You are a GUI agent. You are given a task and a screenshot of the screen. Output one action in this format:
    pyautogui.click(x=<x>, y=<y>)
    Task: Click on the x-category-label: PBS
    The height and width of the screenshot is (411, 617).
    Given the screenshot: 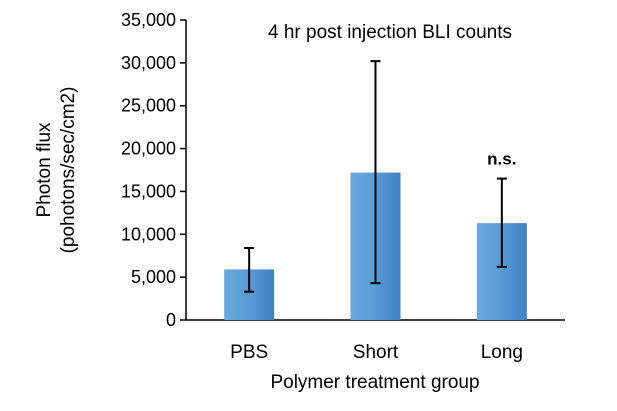 What is the action you would take?
    pyautogui.click(x=249, y=352)
    